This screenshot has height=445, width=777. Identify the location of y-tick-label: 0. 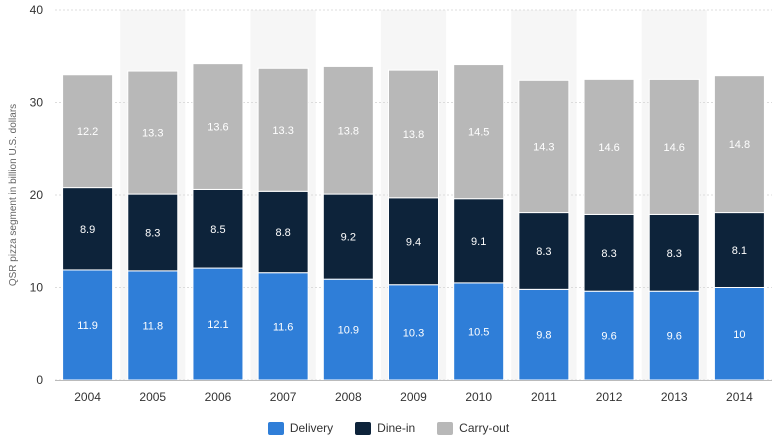
(39, 380).